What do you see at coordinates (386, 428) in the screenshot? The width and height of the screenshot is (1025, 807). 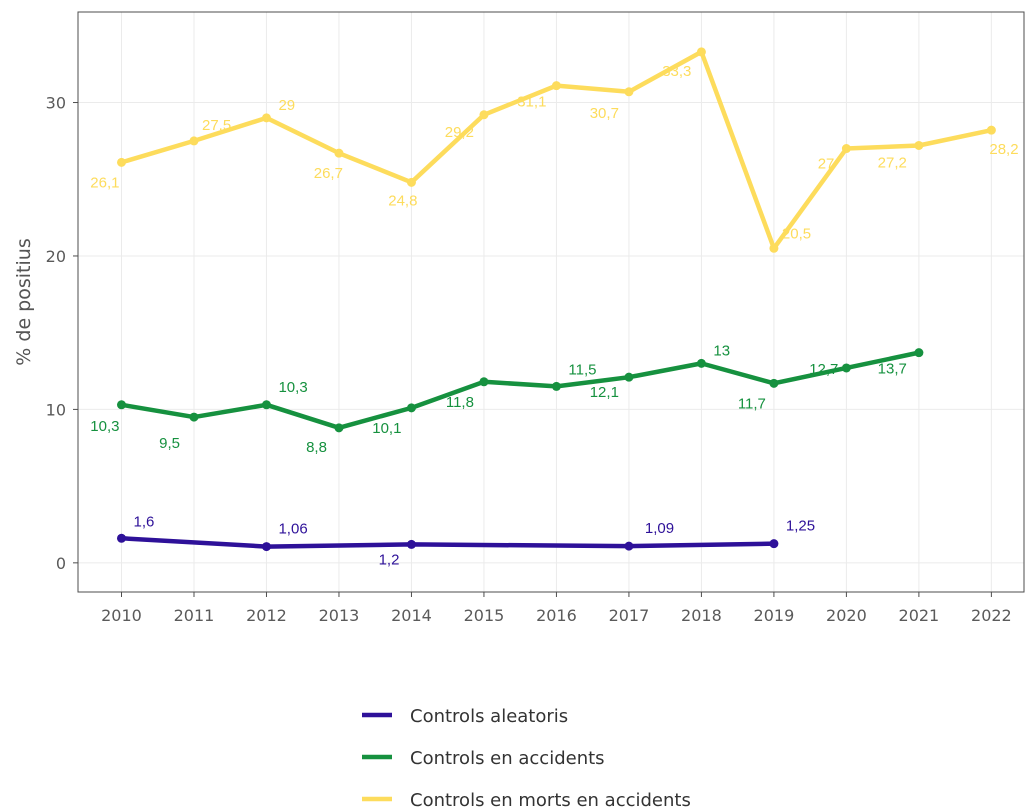 I see `data-label: 10,1` at bounding box center [386, 428].